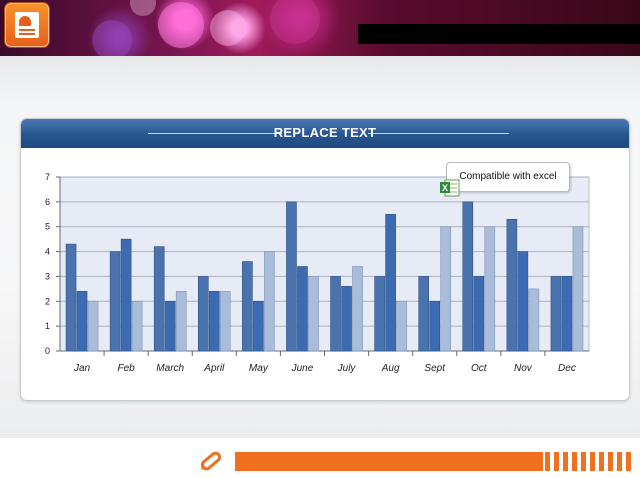 Image resolution: width=640 pixels, height=478 pixels. I want to click on x-tick-label: Feb, so click(127, 368).